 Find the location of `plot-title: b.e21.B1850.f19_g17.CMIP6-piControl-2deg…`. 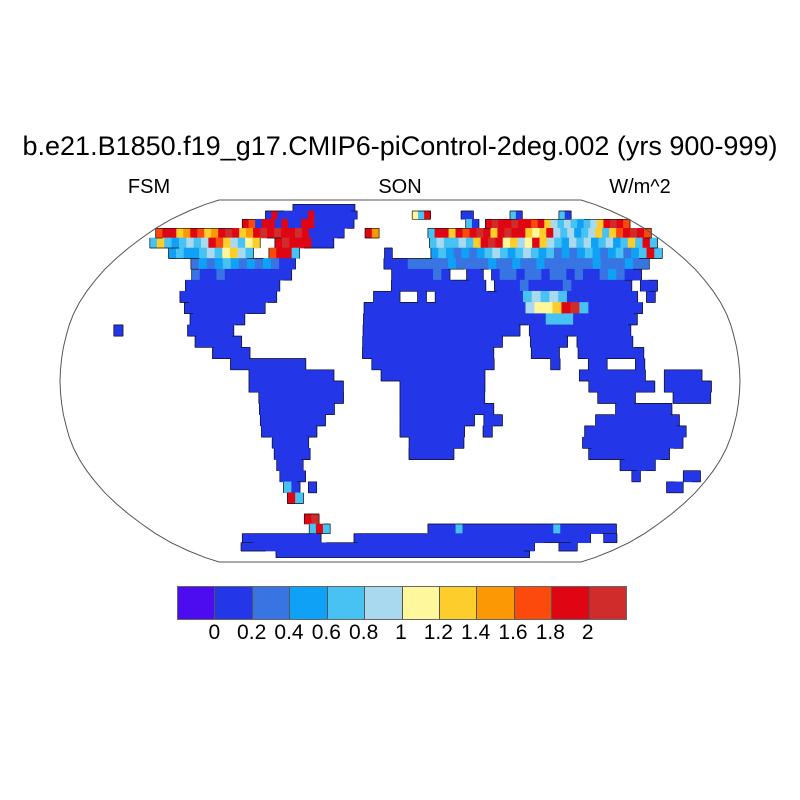

plot-title: b.e21.B1850.f19_g17.CMIP6-piControl-2deg… is located at coordinates (400, 146).